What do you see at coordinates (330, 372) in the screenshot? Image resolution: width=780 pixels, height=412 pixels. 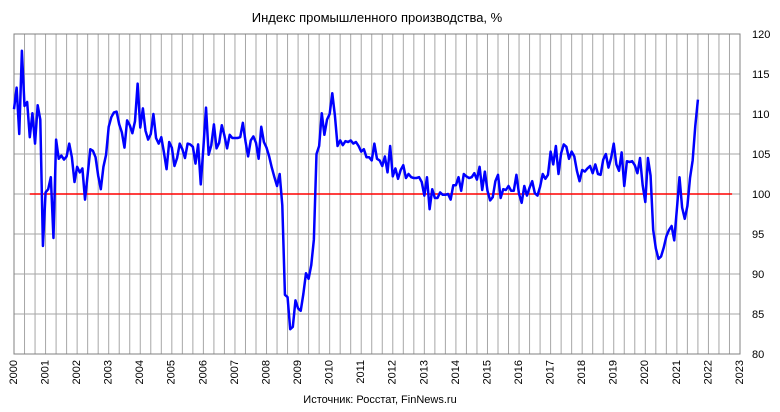 I see `x-tick-label: 2010` at bounding box center [330, 372].